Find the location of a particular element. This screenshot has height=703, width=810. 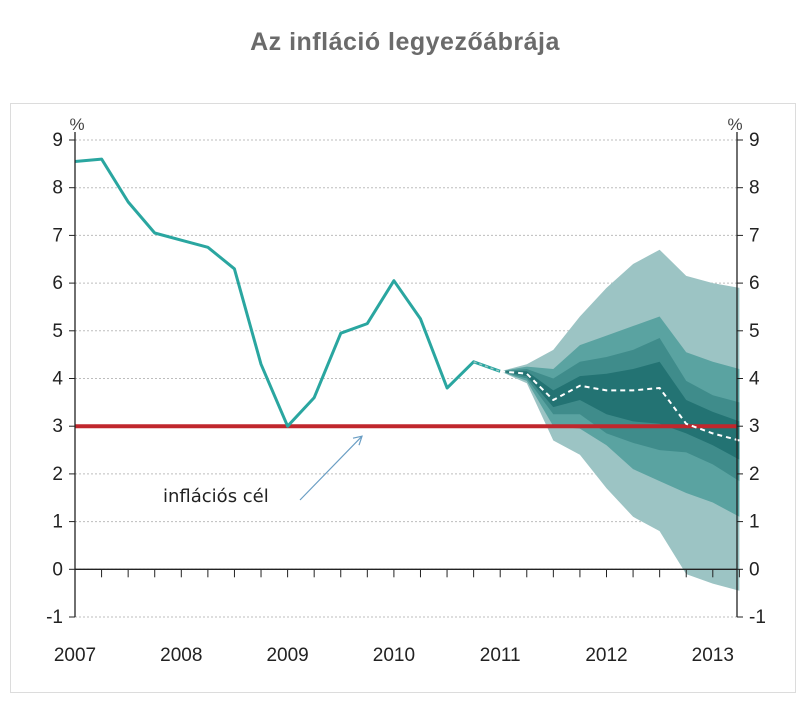

chart-title: Az infláció legyezőábrája is located at coordinates (405, 42).